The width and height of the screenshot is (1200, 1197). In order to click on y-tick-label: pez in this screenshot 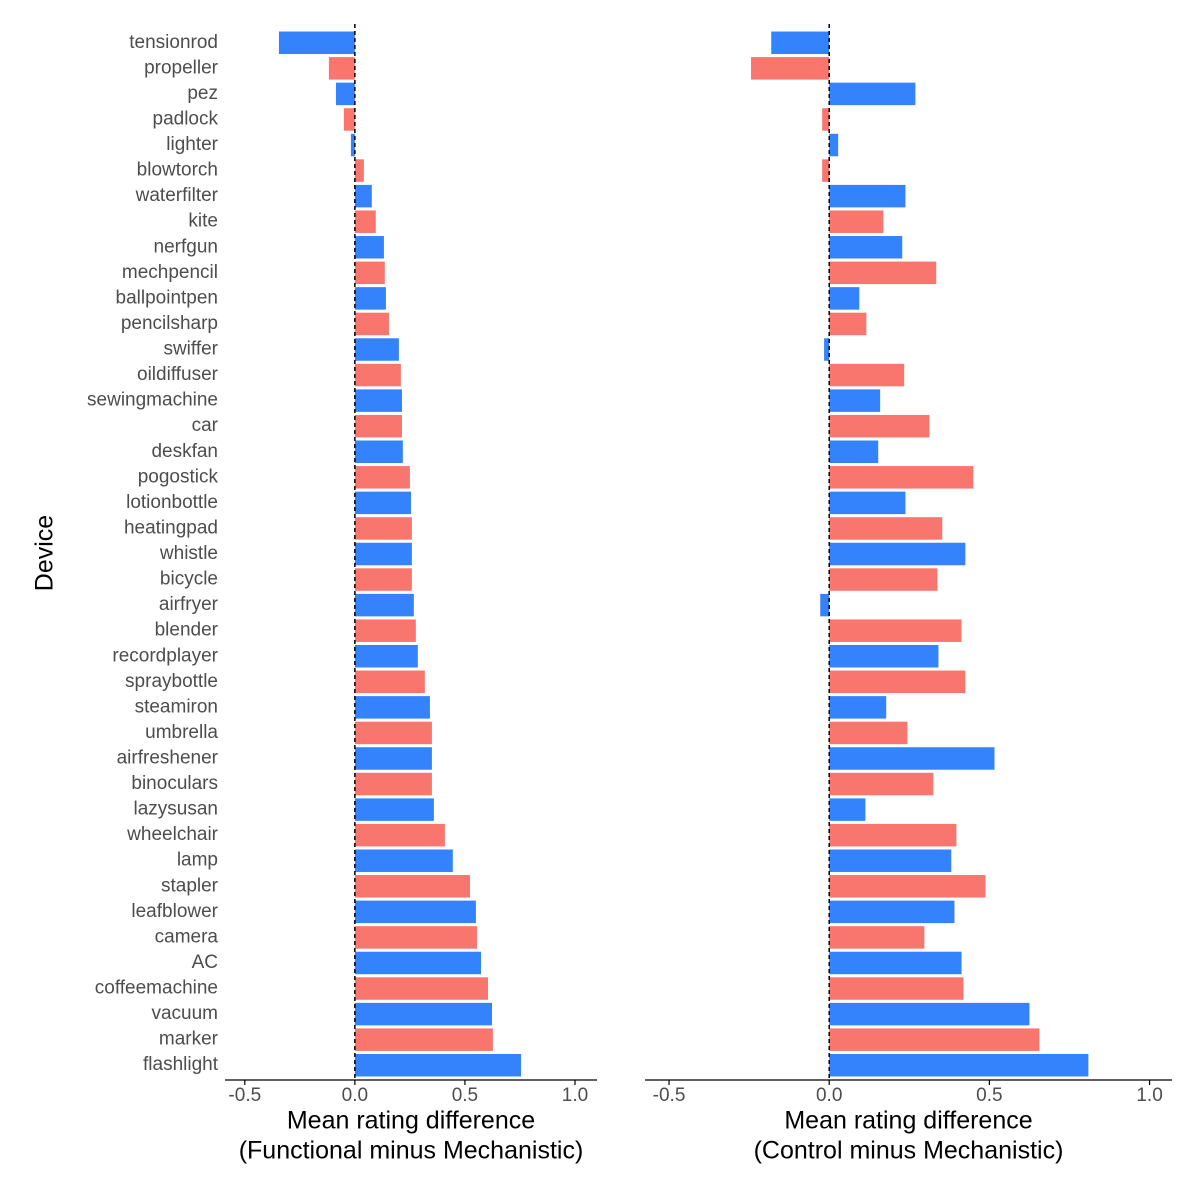, I will do `click(202, 93)`.